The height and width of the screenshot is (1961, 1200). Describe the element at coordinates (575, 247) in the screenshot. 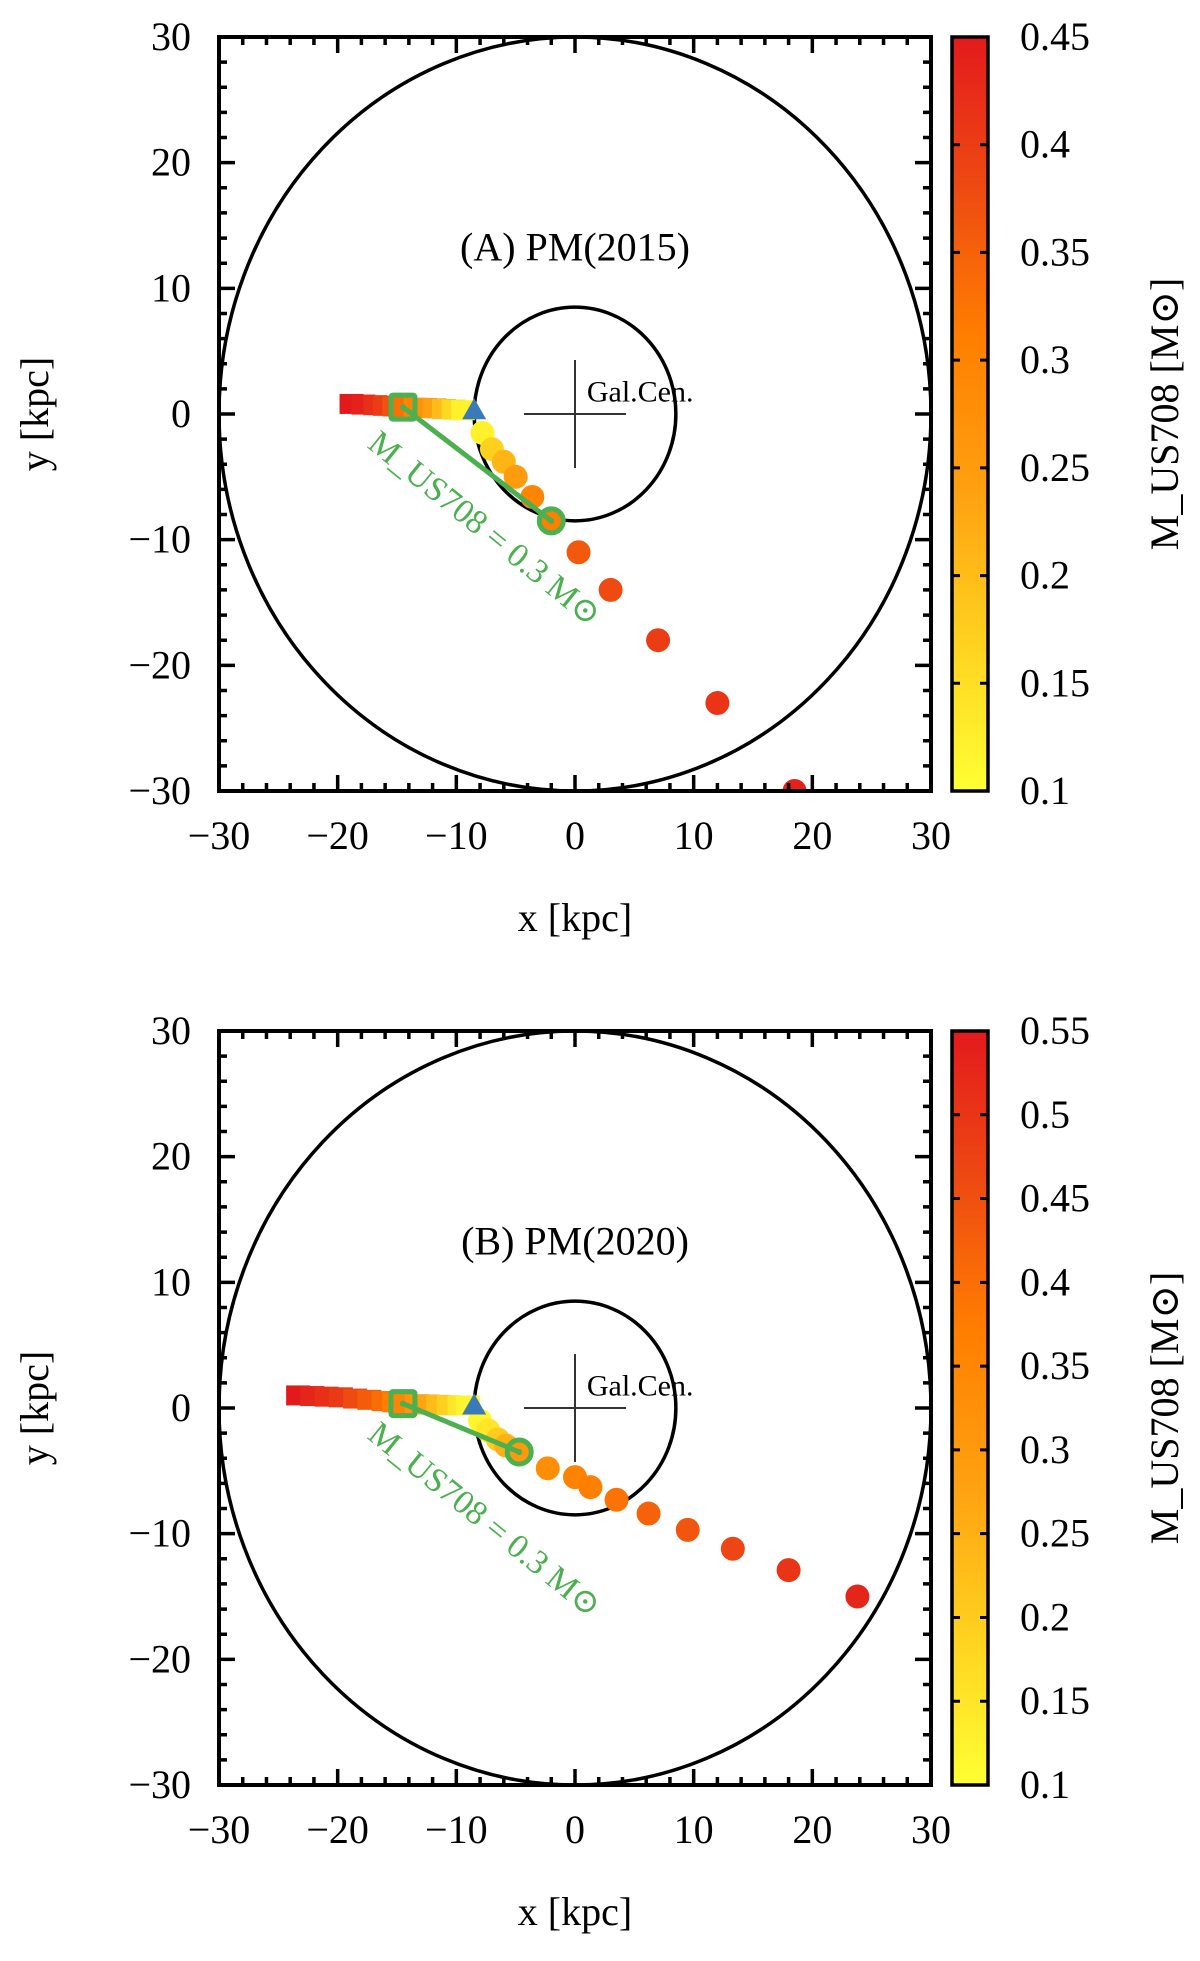

I see `panel-title: (A) PM(2015)` at that location.